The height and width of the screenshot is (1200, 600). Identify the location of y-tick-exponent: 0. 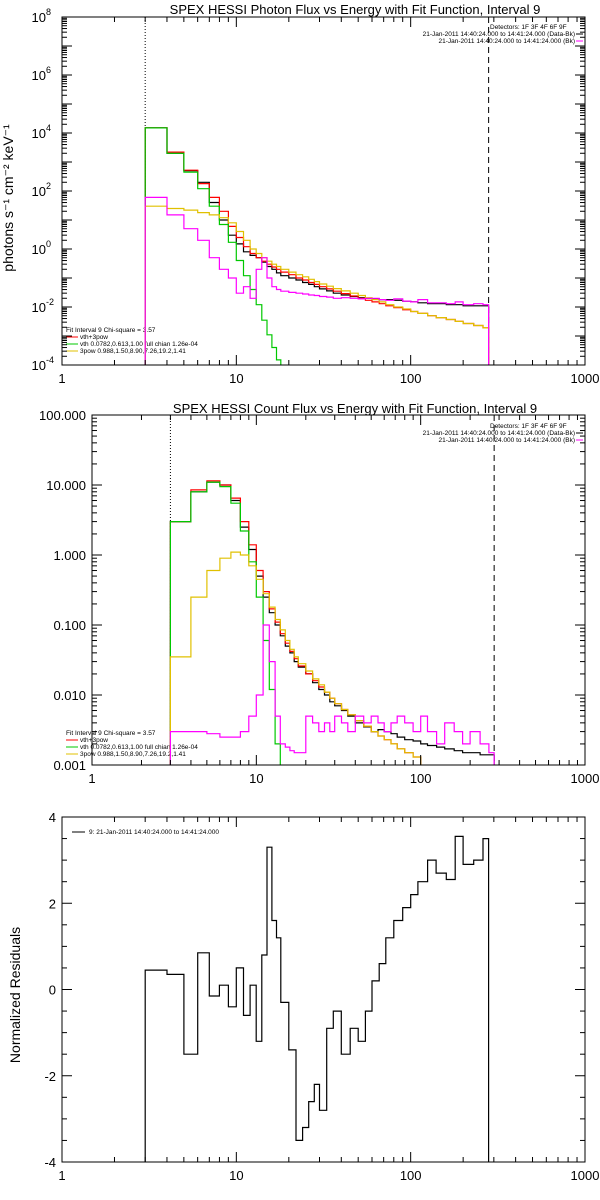
(48, 244).